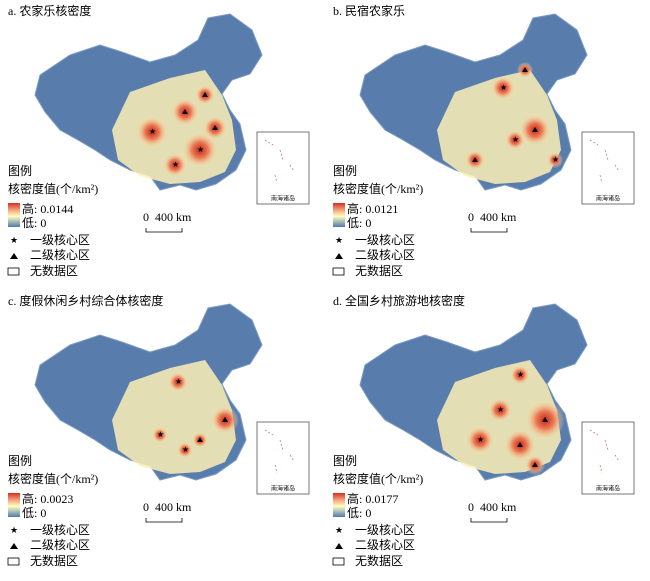 Image resolution: width=650 pixels, height=581 pixels. What do you see at coordinates (399, 300) in the screenshot?
I see `panel-title: d. 全国乡村旅游地核密度` at bounding box center [399, 300].